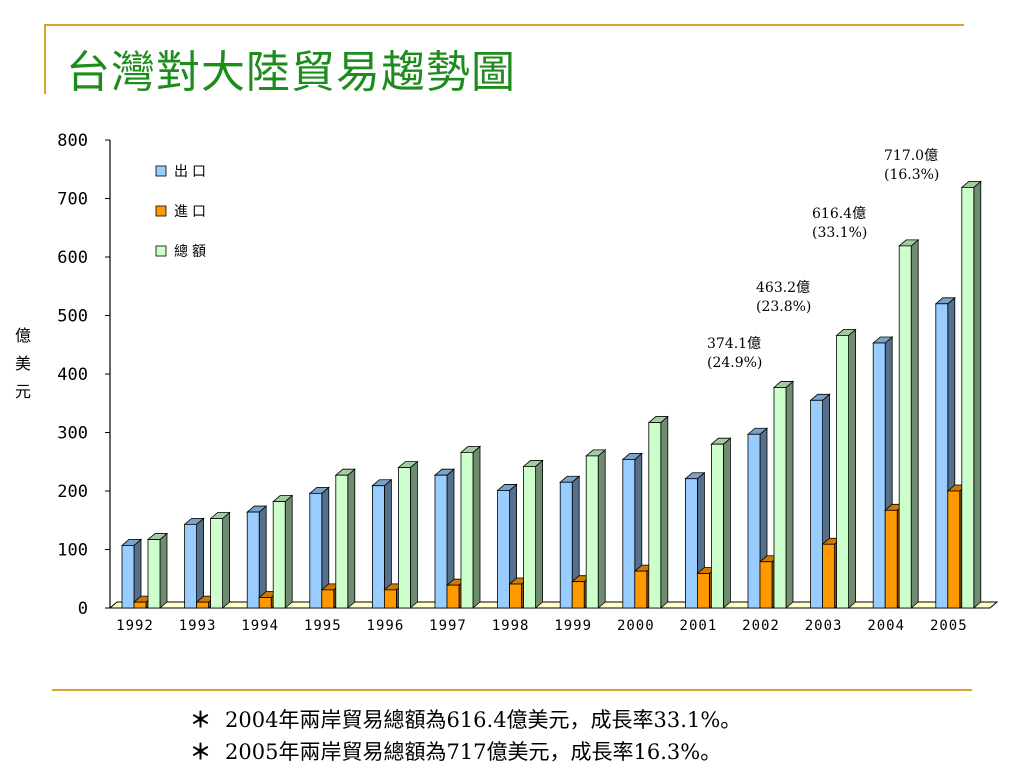  I want to click on y-tick-label: 500, so click(72, 317).